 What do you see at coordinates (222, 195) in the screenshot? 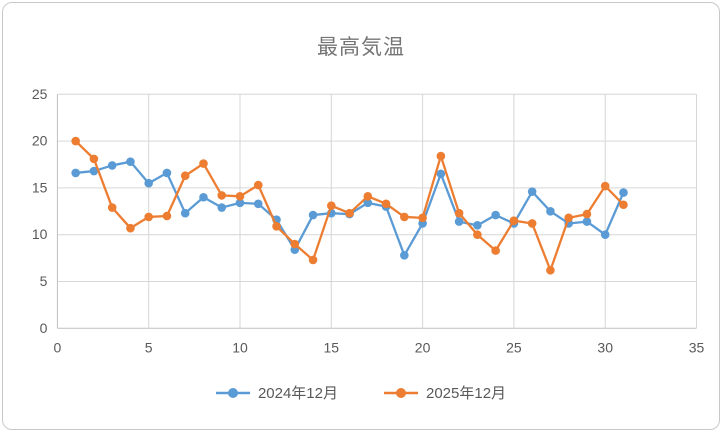
I see `data-point-2025年12月-day9` at bounding box center [222, 195].